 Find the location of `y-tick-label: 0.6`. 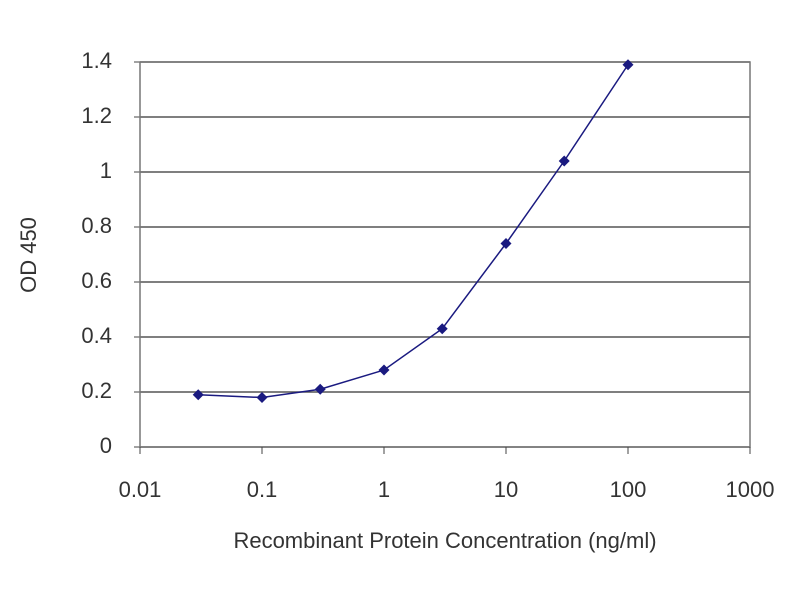

y-tick-label: 0.6 is located at coordinates (96, 280).